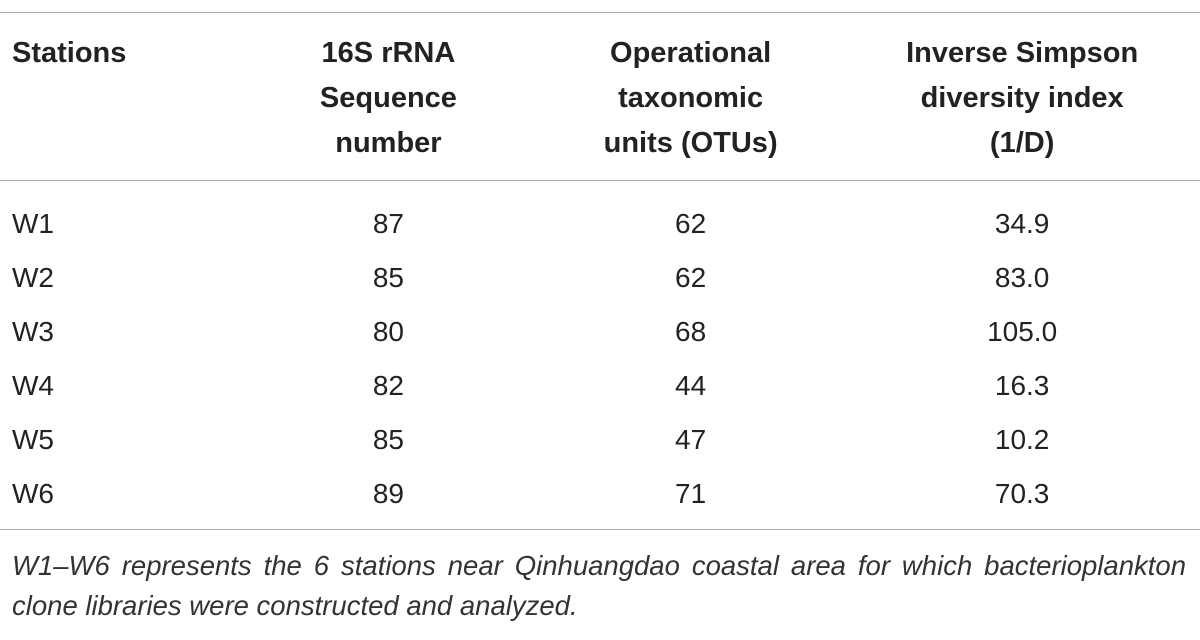 This screenshot has width=1200, height=640. Describe the element at coordinates (600, 440) in the screenshot. I see `table-row: W5 85 47 10.2` at that location.